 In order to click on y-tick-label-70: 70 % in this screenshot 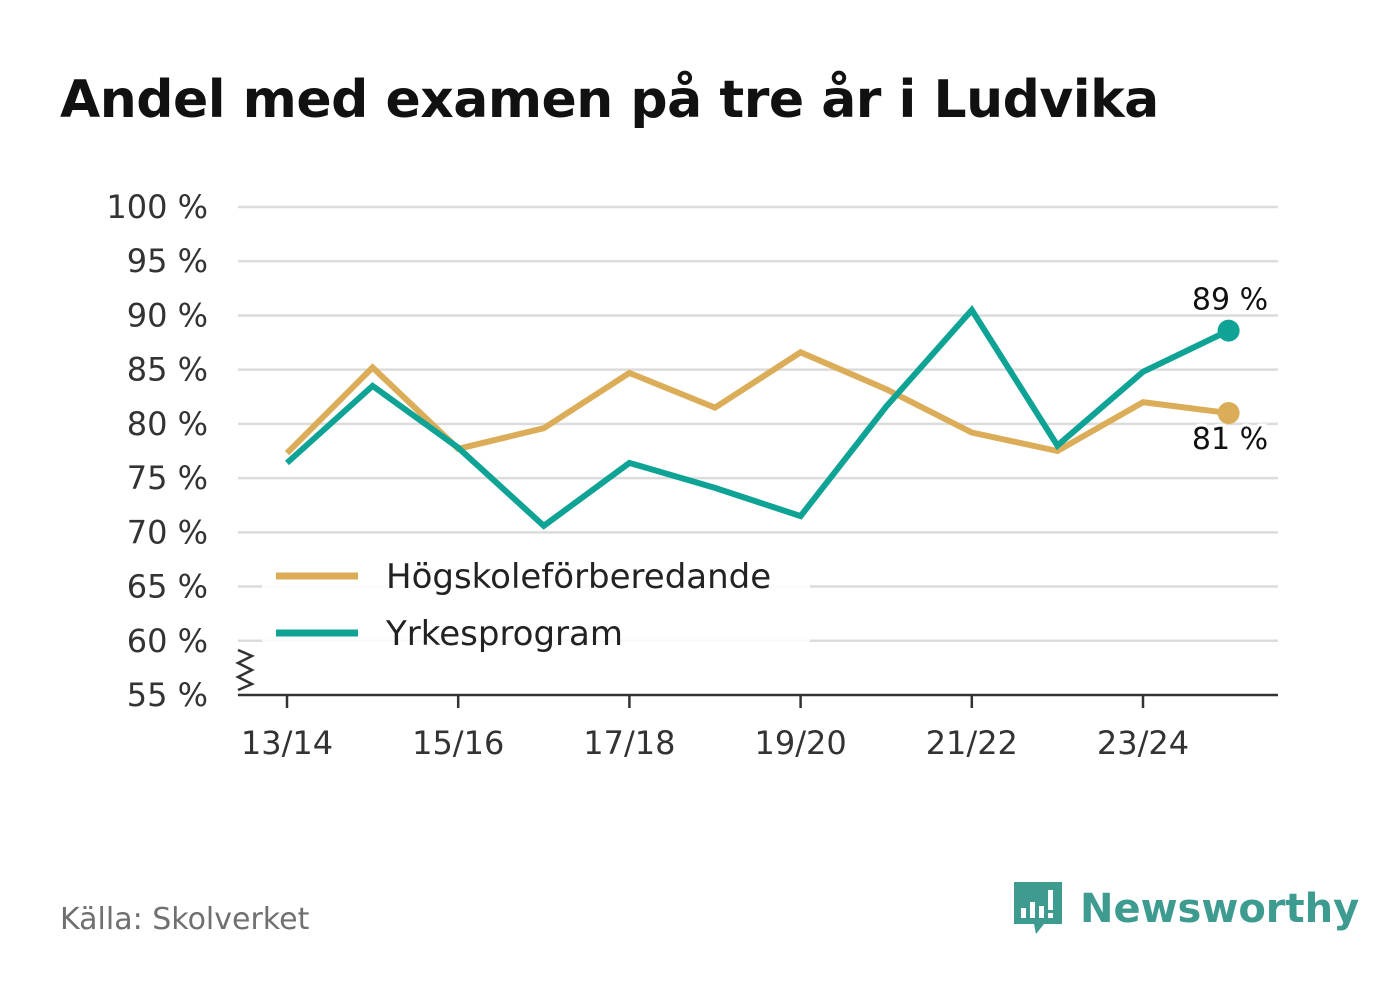, I will do `click(167, 532)`.